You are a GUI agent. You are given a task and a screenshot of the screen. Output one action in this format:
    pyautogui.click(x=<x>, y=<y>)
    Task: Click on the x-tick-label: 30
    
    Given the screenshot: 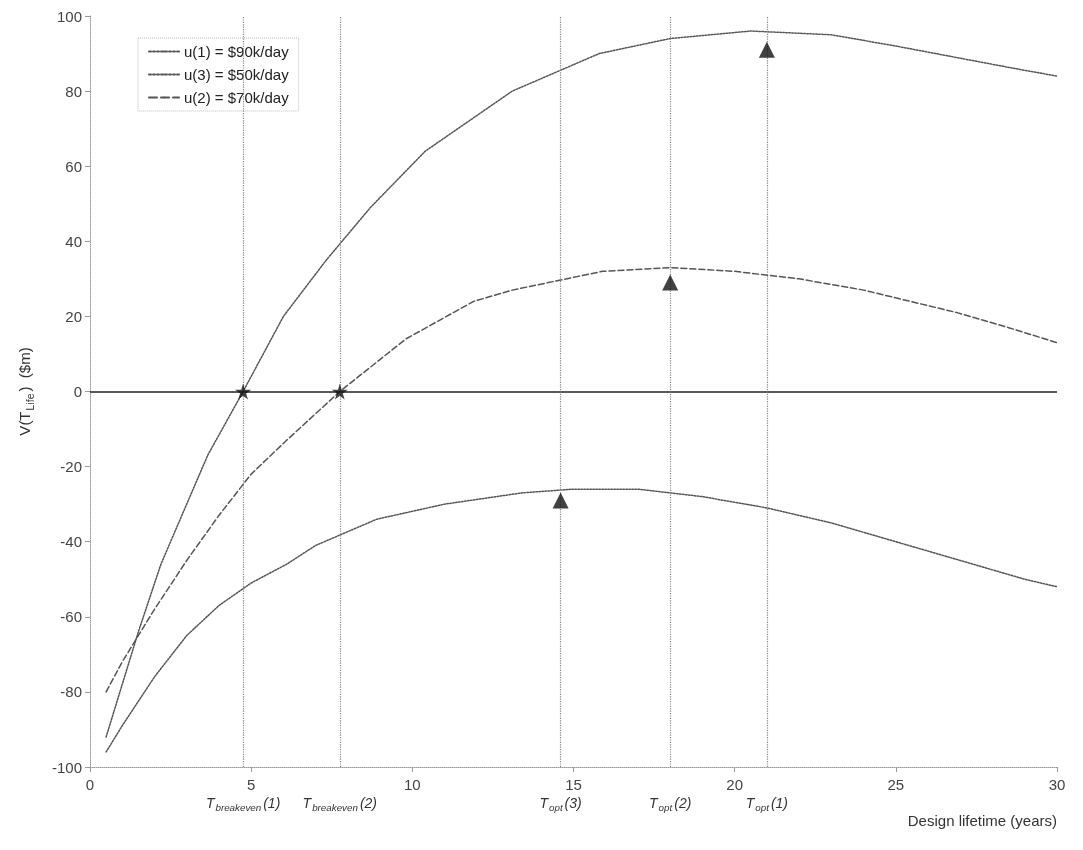 What is the action you would take?
    pyautogui.click(x=1057, y=784)
    